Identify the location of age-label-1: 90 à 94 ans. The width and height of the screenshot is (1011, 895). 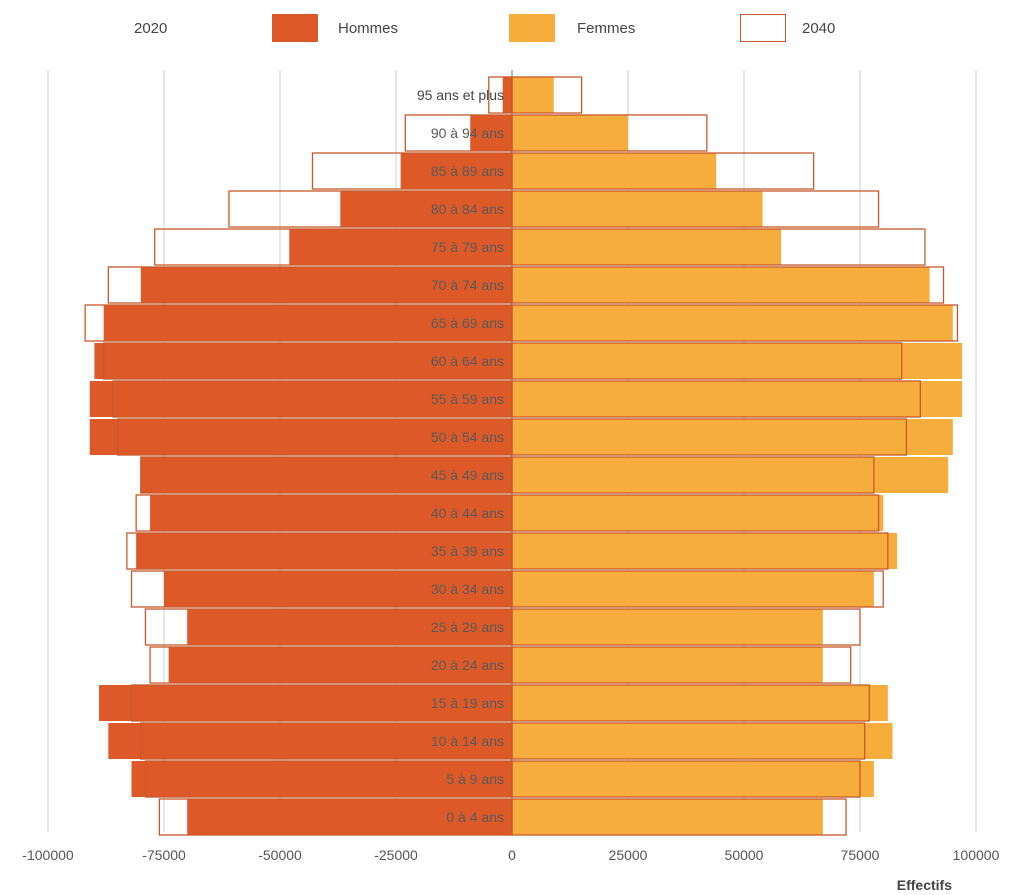
(467, 133).